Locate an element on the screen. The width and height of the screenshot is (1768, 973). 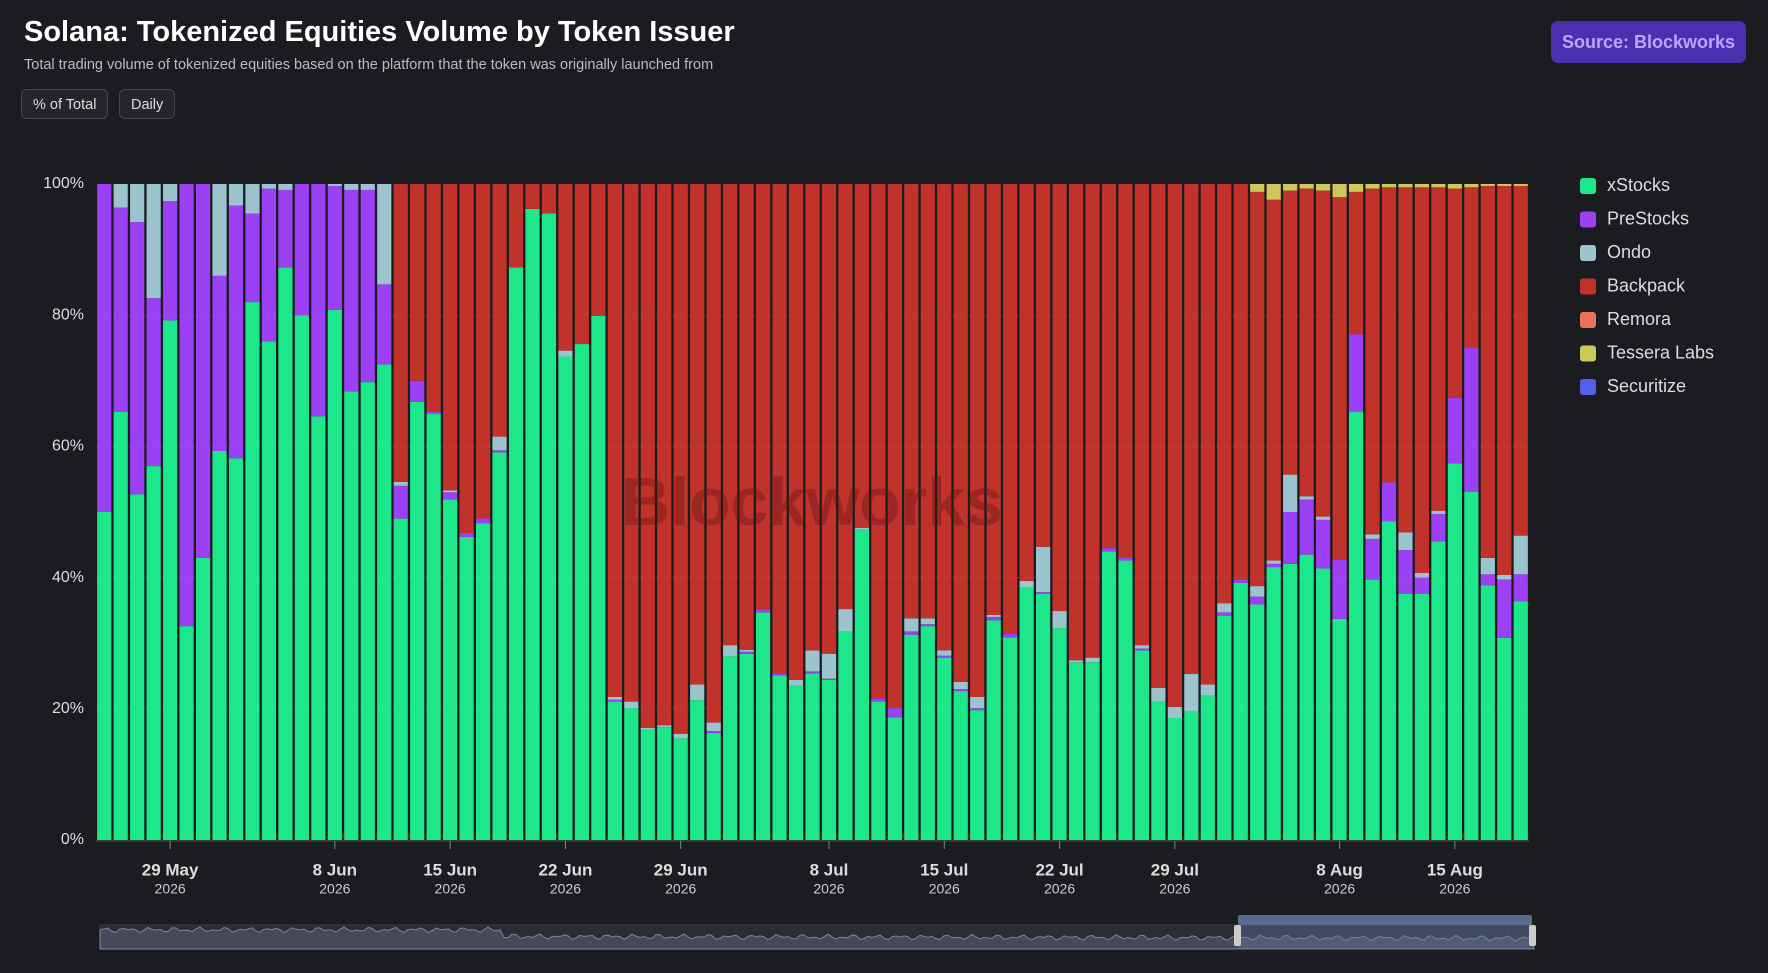
y-tick-label: 0% is located at coordinates (72, 839).